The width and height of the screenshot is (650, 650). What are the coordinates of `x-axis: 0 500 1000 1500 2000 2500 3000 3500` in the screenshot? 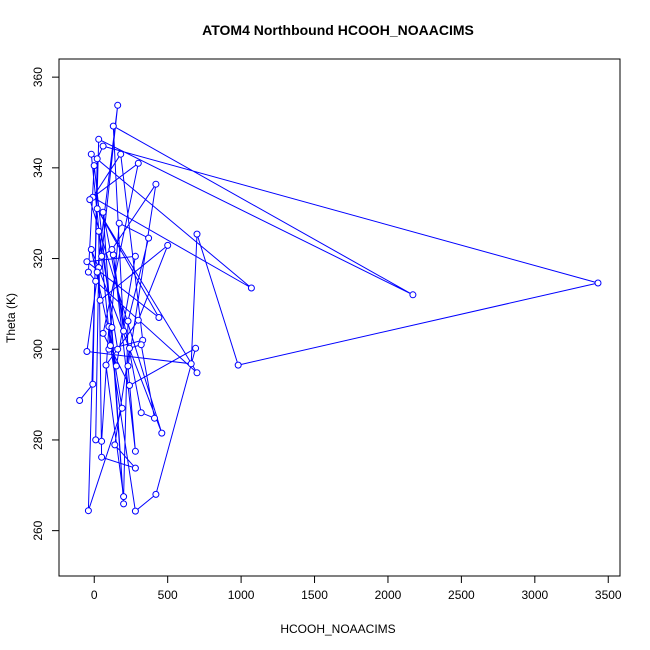 It's located at (356, 588).